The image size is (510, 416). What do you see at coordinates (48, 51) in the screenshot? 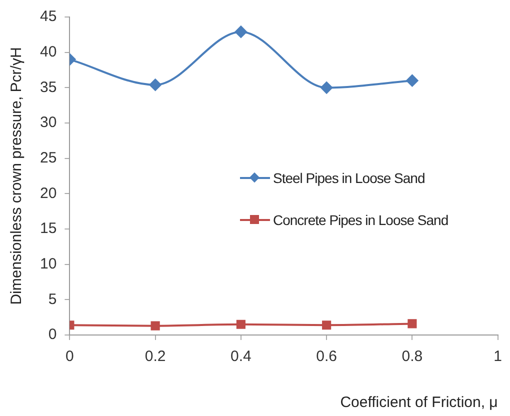
I see `y-tick-label: 40` at bounding box center [48, 51].